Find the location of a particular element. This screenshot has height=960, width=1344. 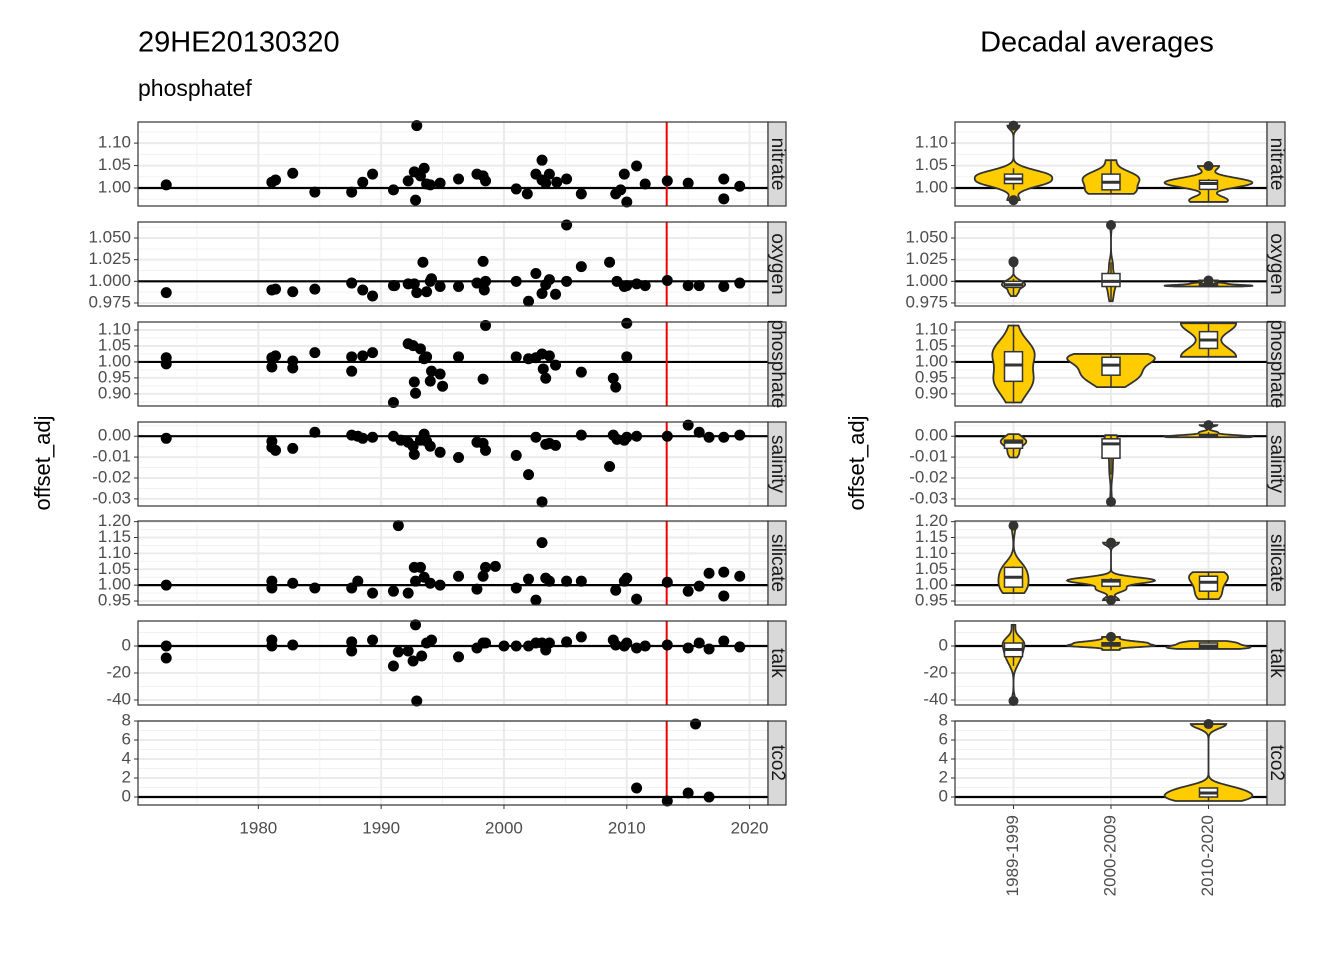

y-tick-label: 0.95 is located at coordinates (931, 376).